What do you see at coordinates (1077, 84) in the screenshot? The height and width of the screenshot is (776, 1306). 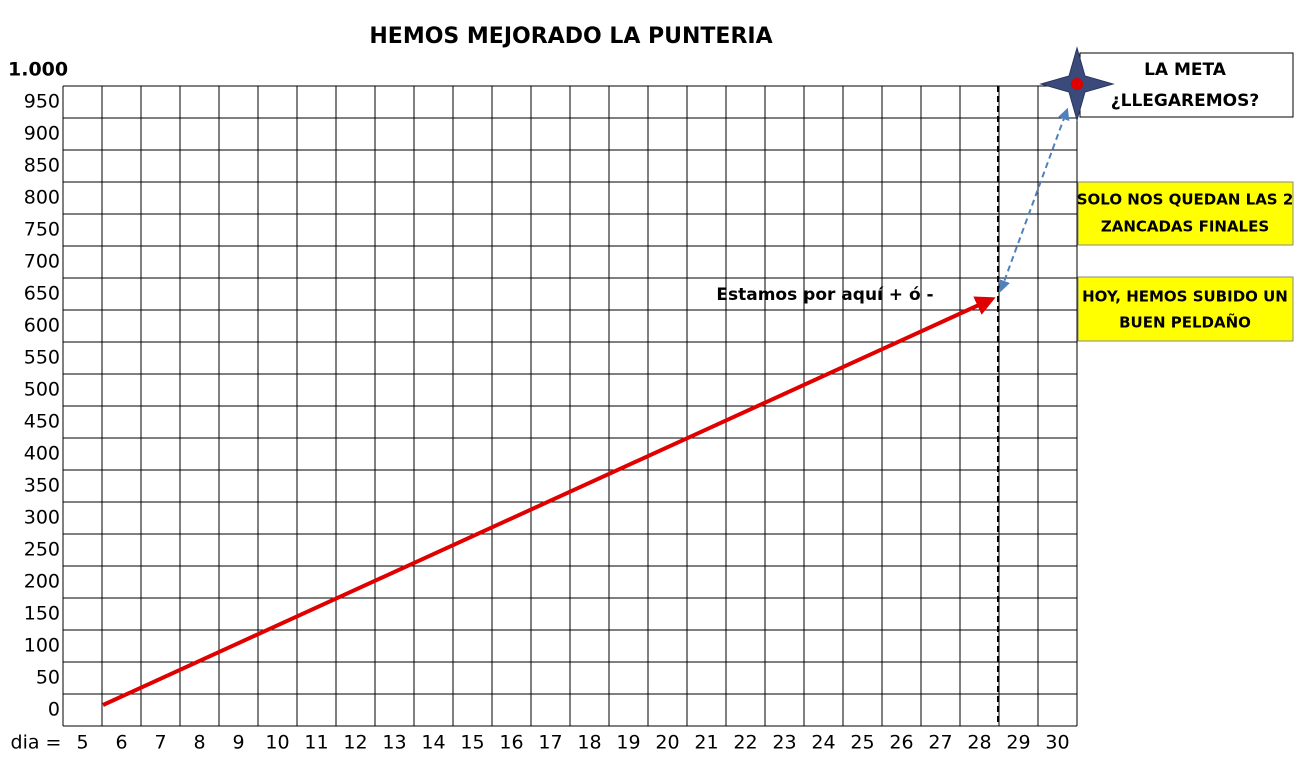 I see `goal-star-center` at bounding box center [1077, 84].